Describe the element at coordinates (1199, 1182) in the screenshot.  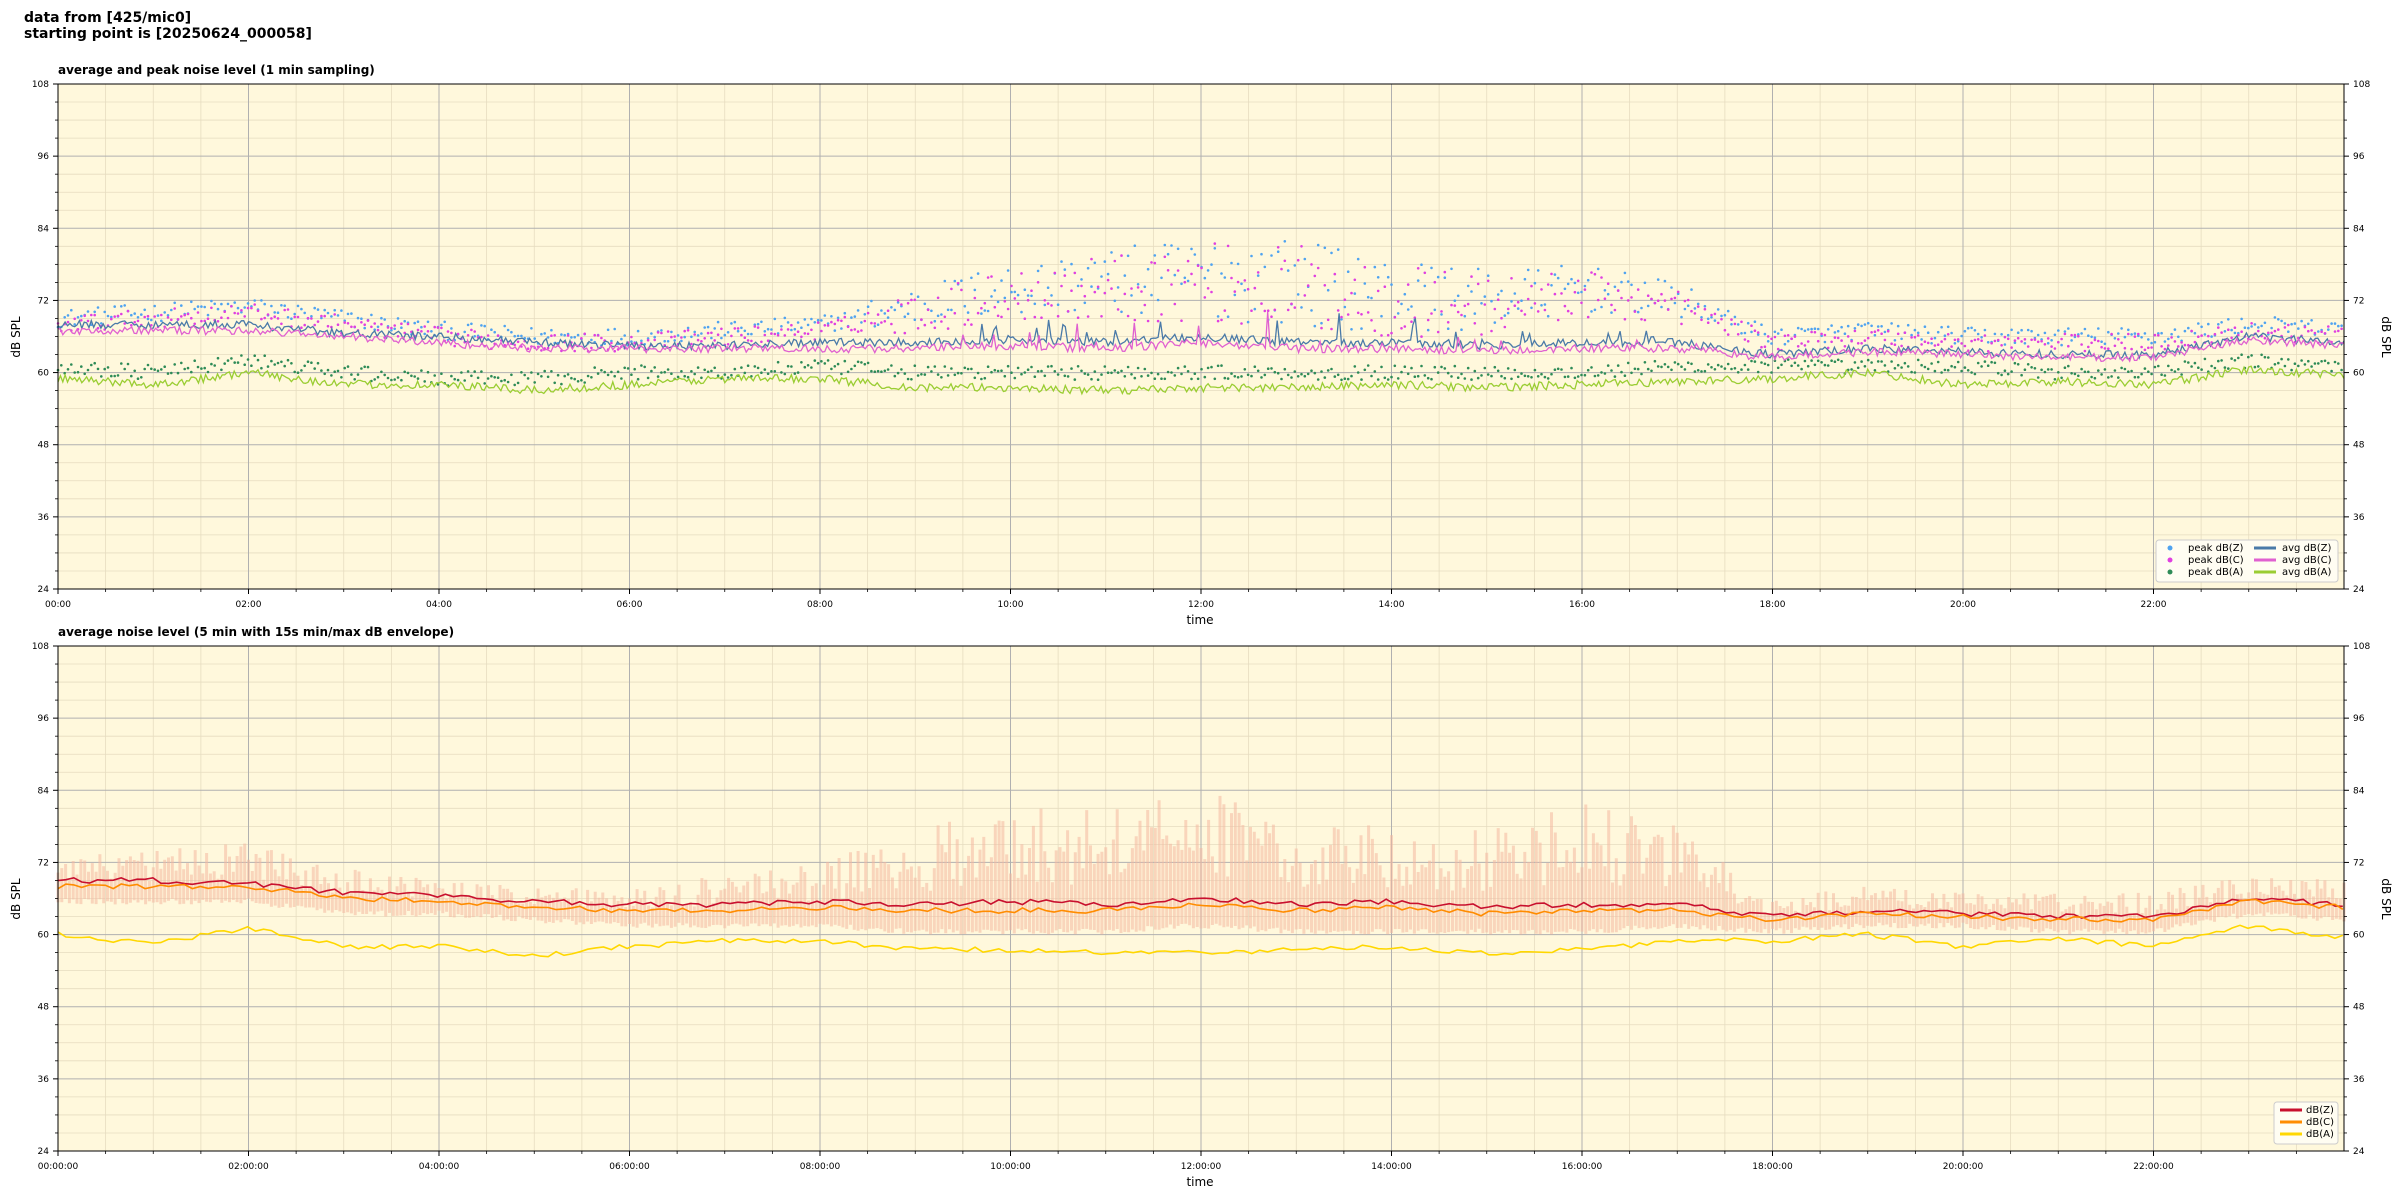
I see `x-axis-label: time` at that location.